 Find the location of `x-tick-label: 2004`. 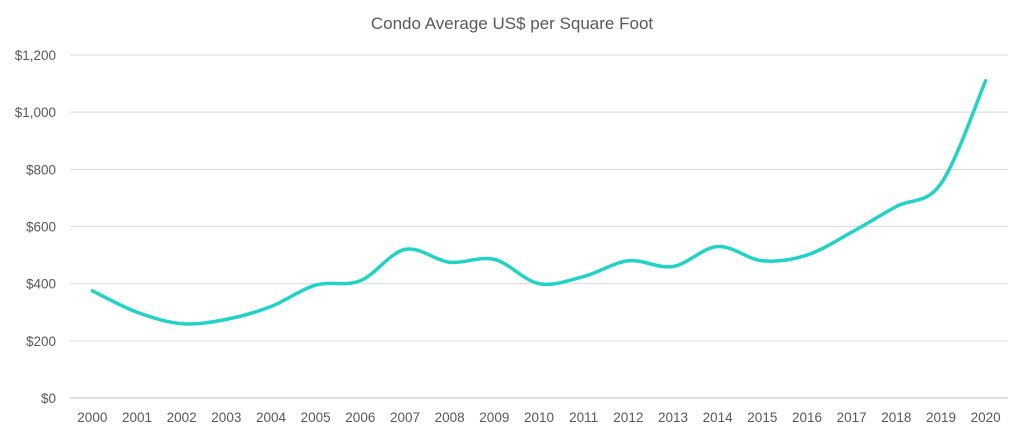

x-tick-label: 2004 is located at coordinates (271, 417).